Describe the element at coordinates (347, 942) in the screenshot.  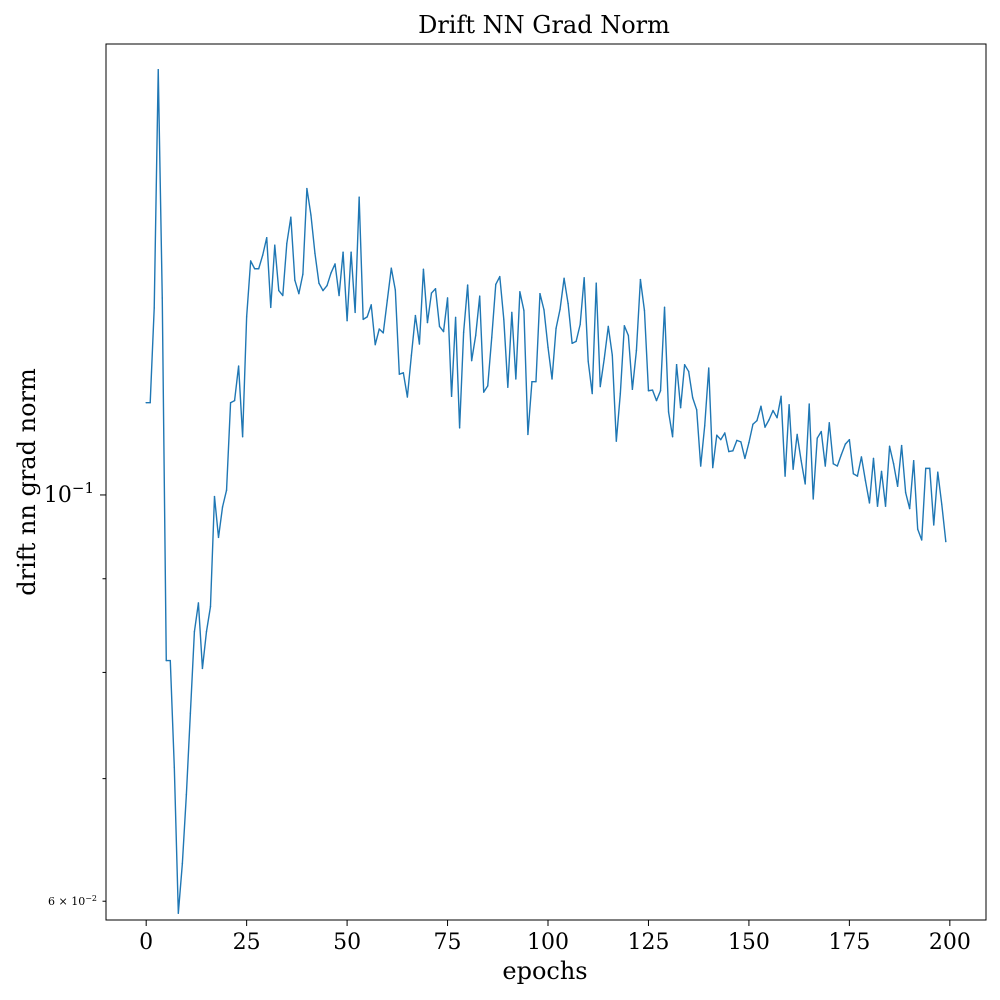
I see `x-tick-label: 50` at that location.